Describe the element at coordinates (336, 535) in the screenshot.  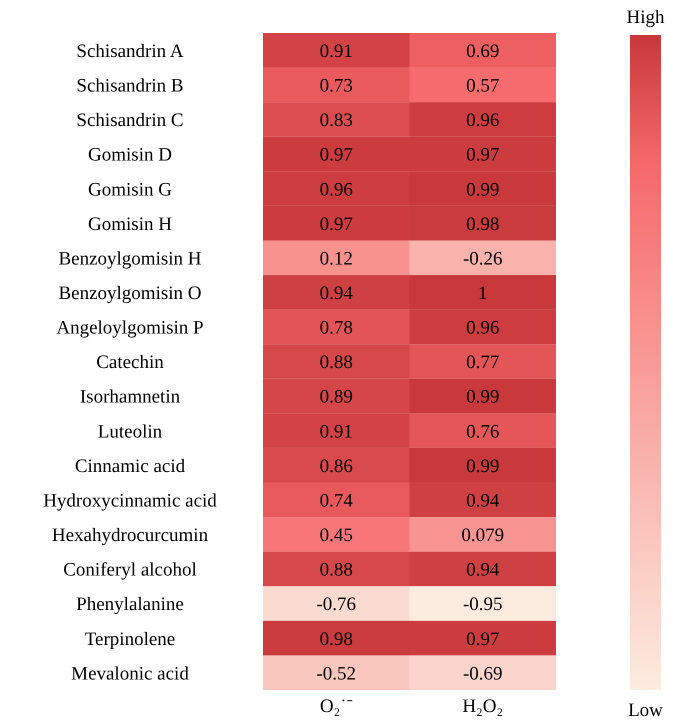
I see `data-label: 0.45` at that location.